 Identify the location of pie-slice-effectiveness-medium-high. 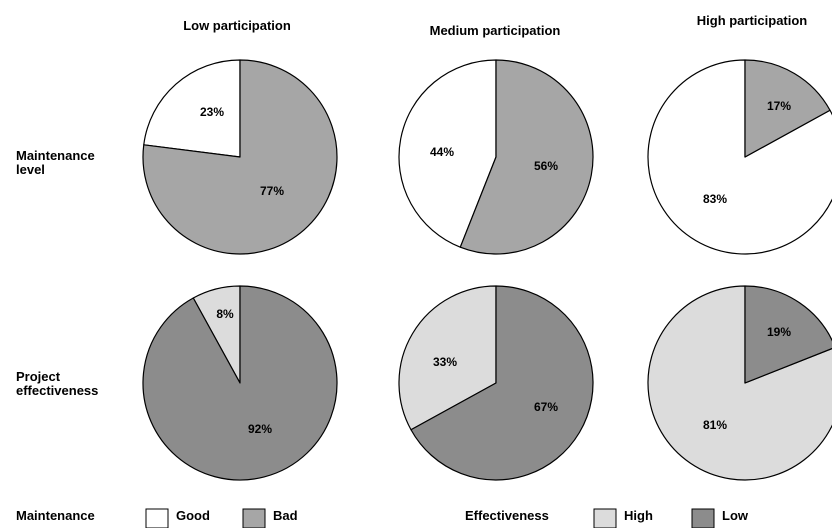
(447, 358).